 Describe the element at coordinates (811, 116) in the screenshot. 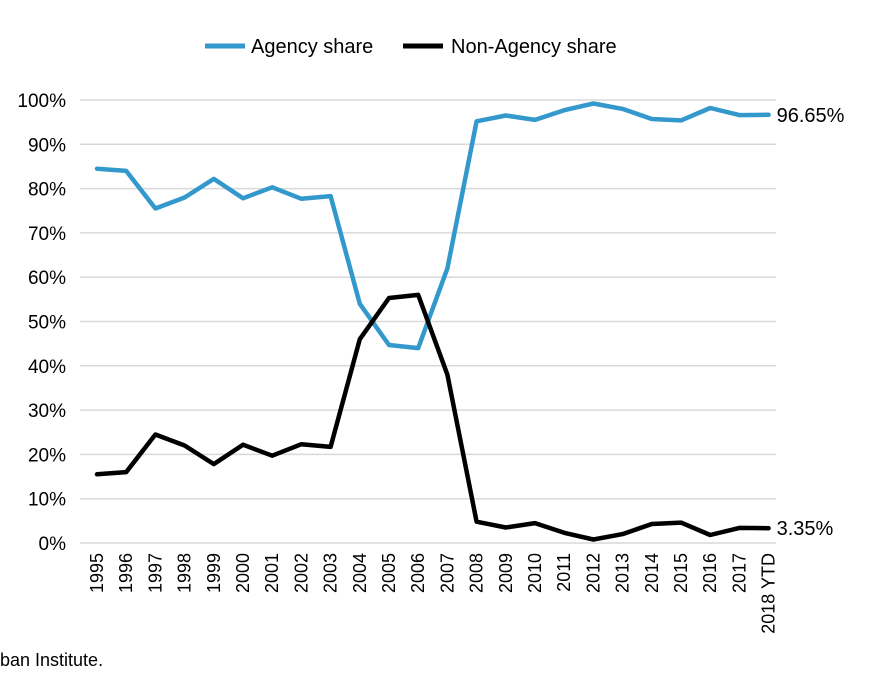

I see `agency-end-label: 96.65%` at that location.